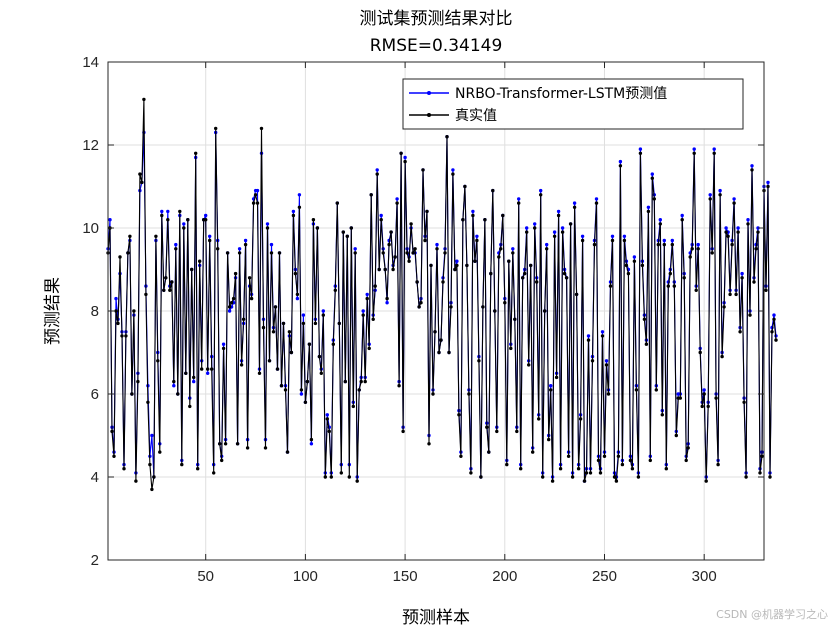  What do you see at coordinates (305, 576) in the screenshot?
I see `x-tick-label: 100` at bounding box center [305, 576].